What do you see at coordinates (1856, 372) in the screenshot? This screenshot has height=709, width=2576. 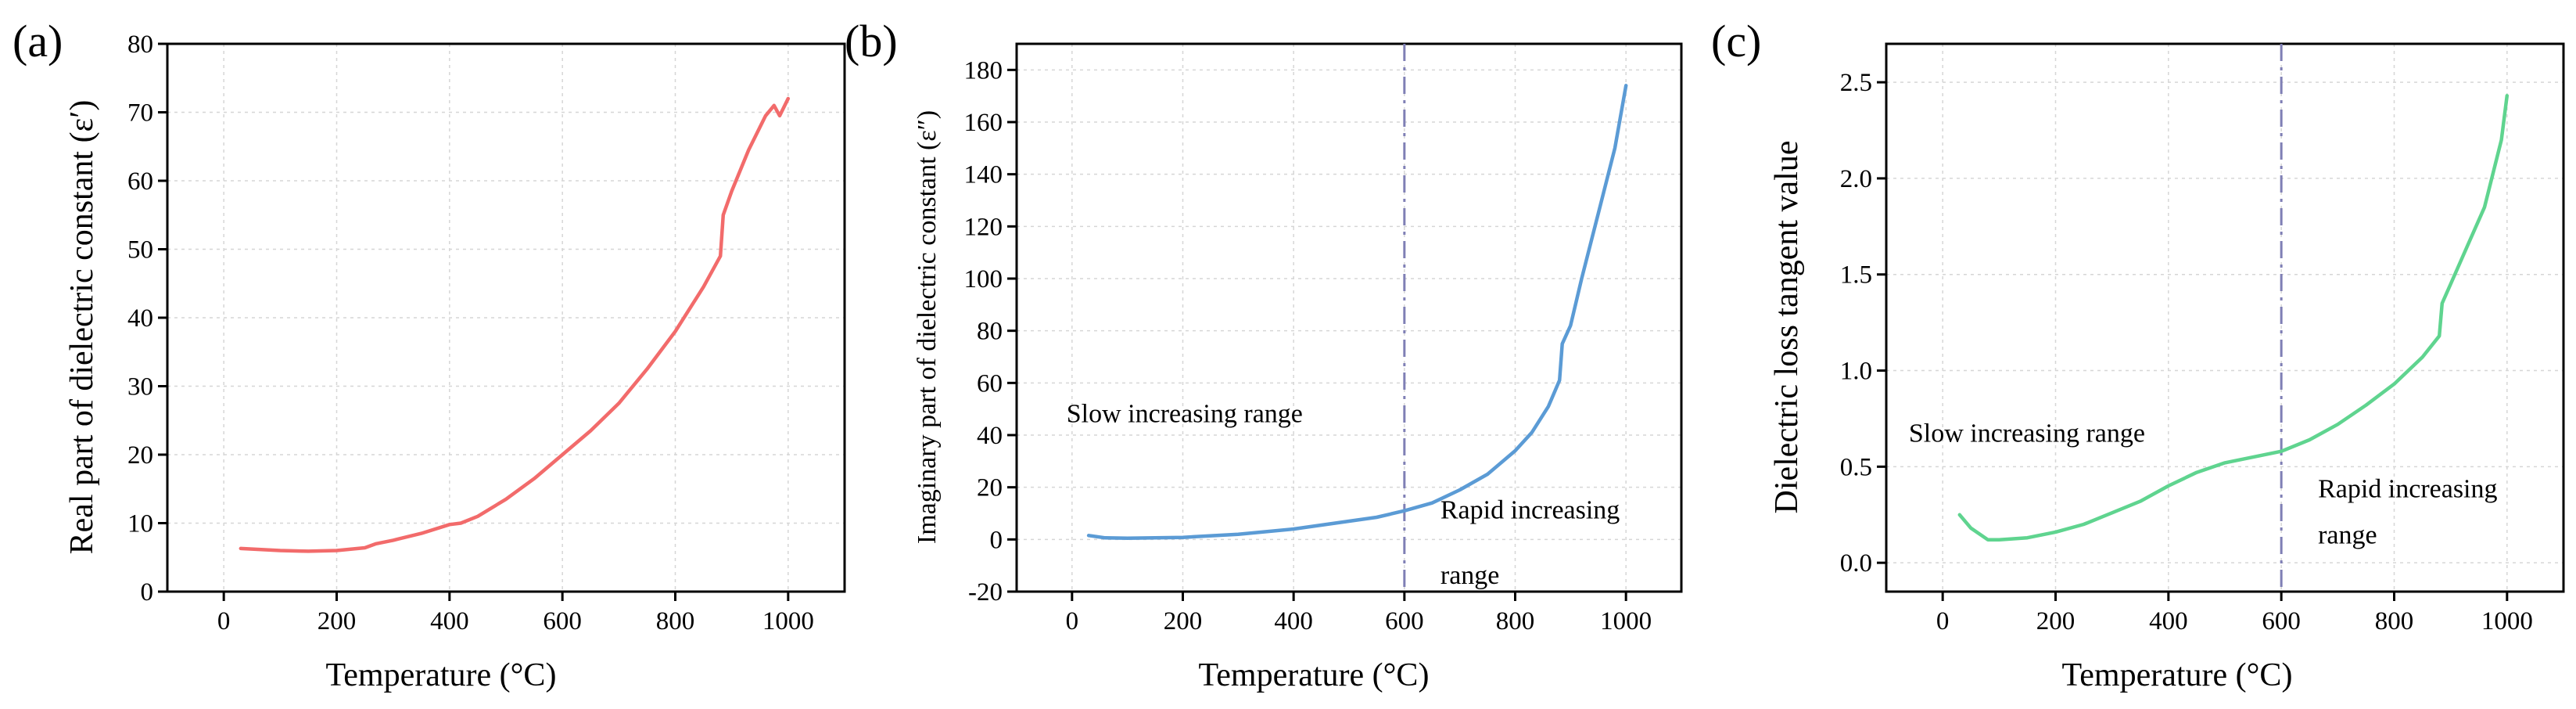 I see `panel-c-y-tick-label-2: 1.0` at bounding box center [1856, 372].